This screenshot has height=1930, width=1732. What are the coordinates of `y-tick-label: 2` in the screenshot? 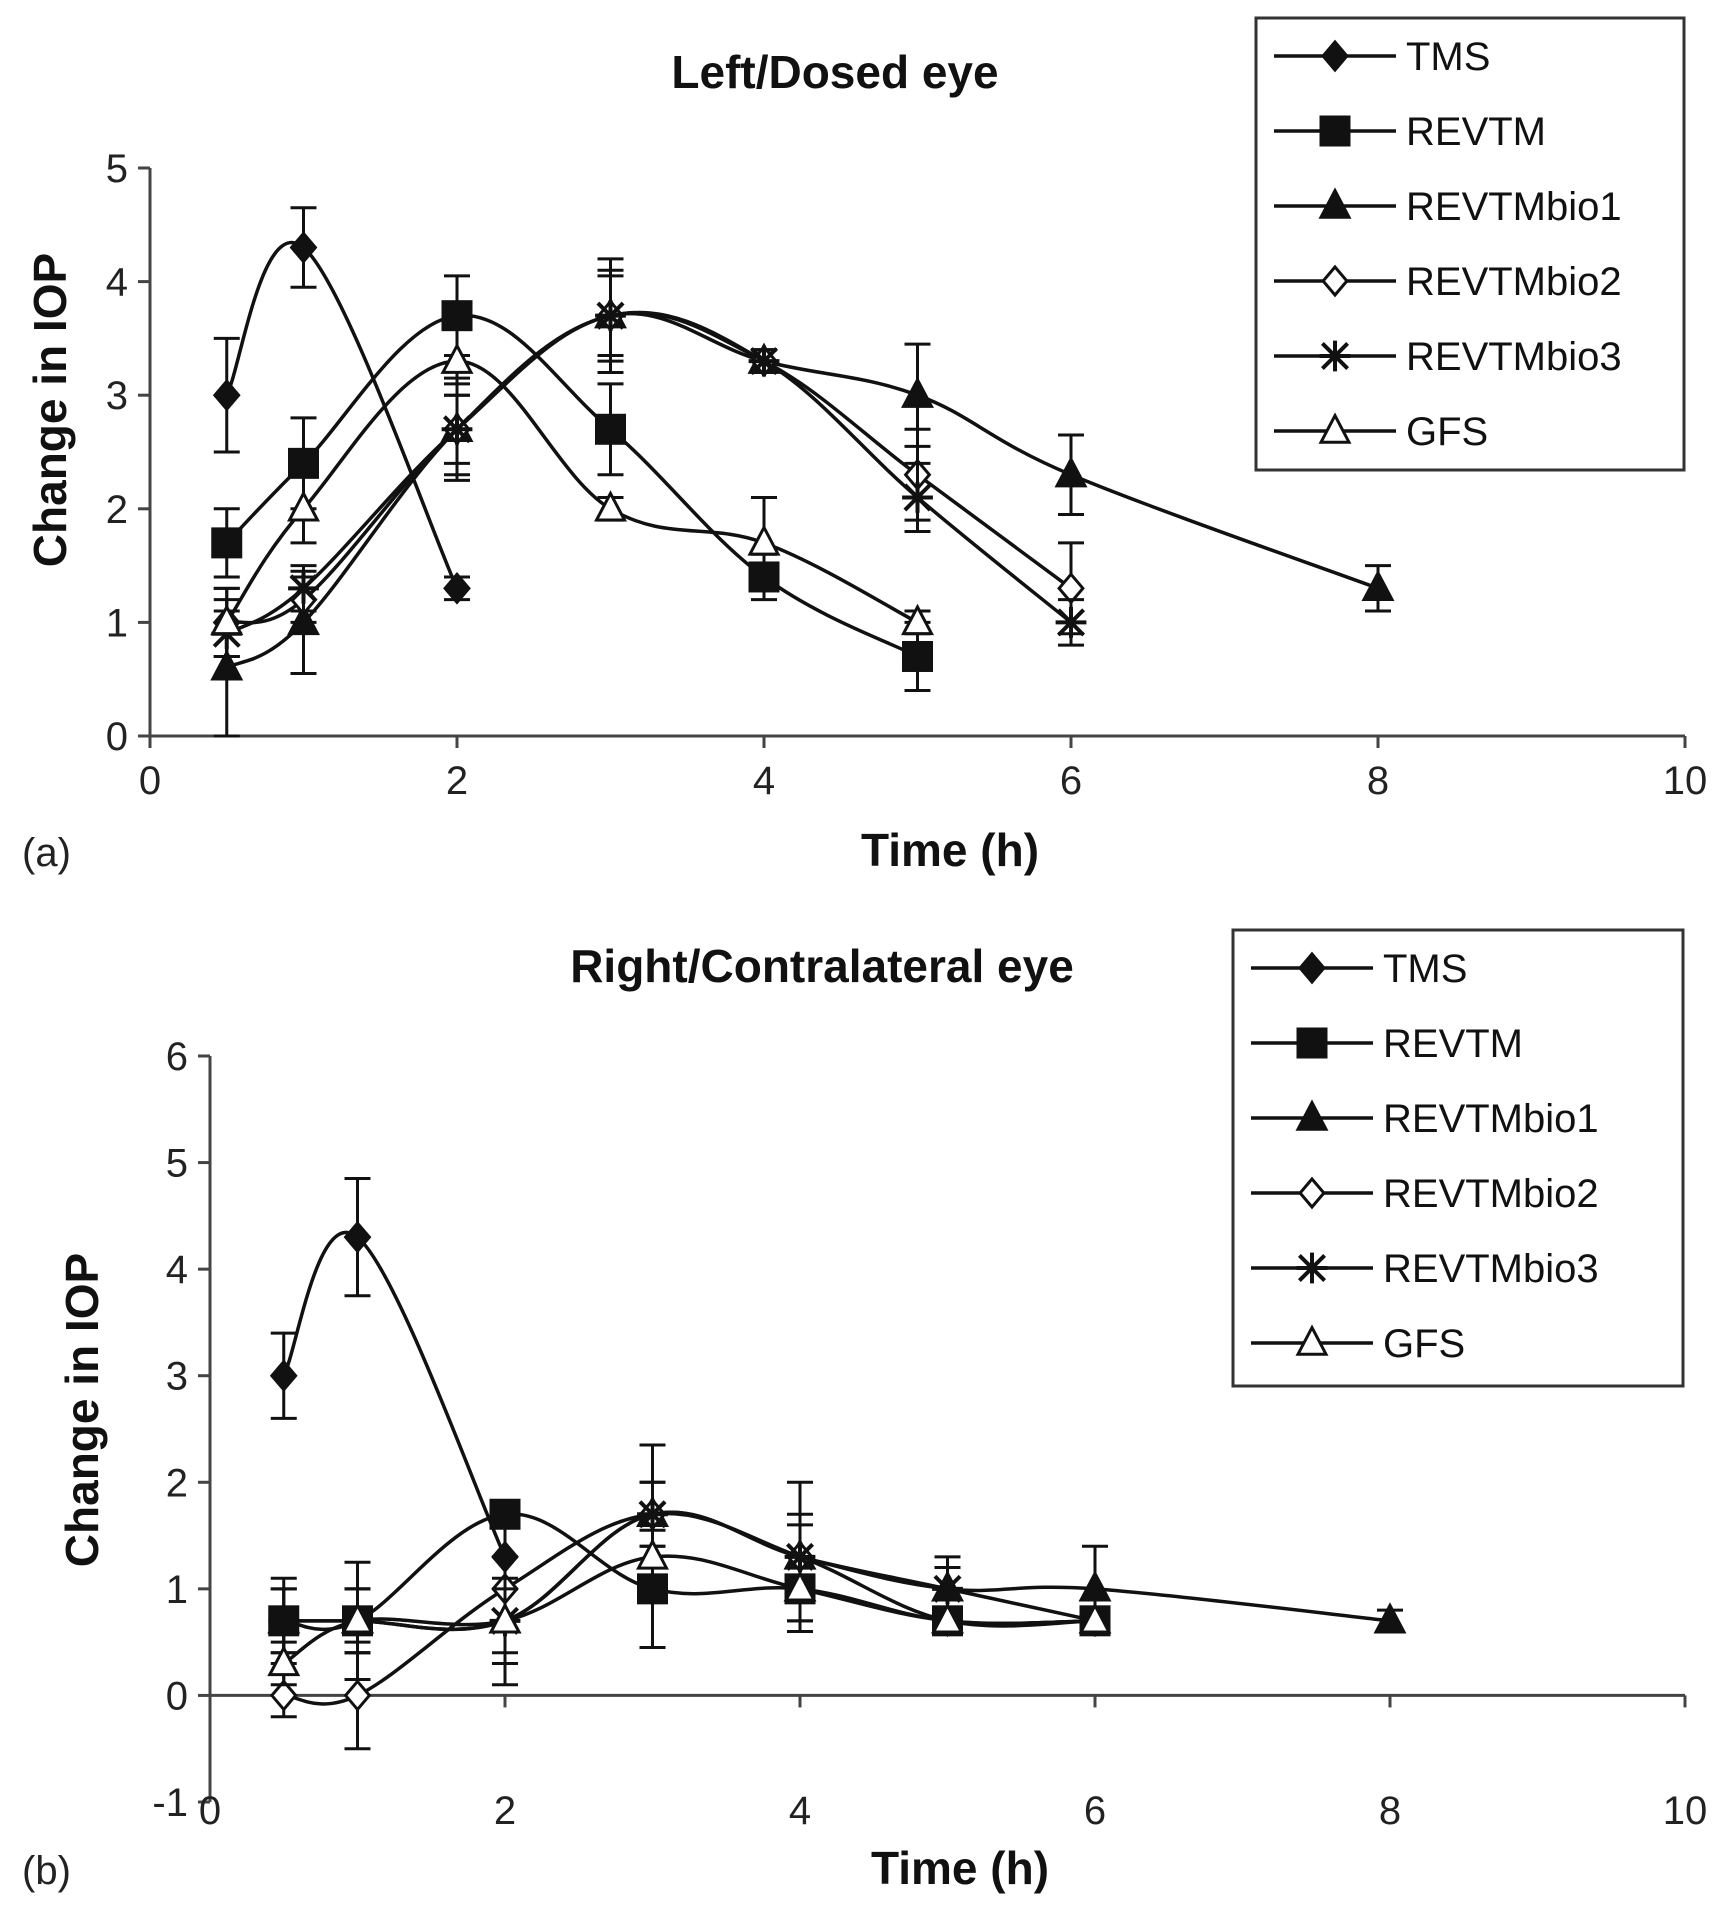 It's located at (117, 510).